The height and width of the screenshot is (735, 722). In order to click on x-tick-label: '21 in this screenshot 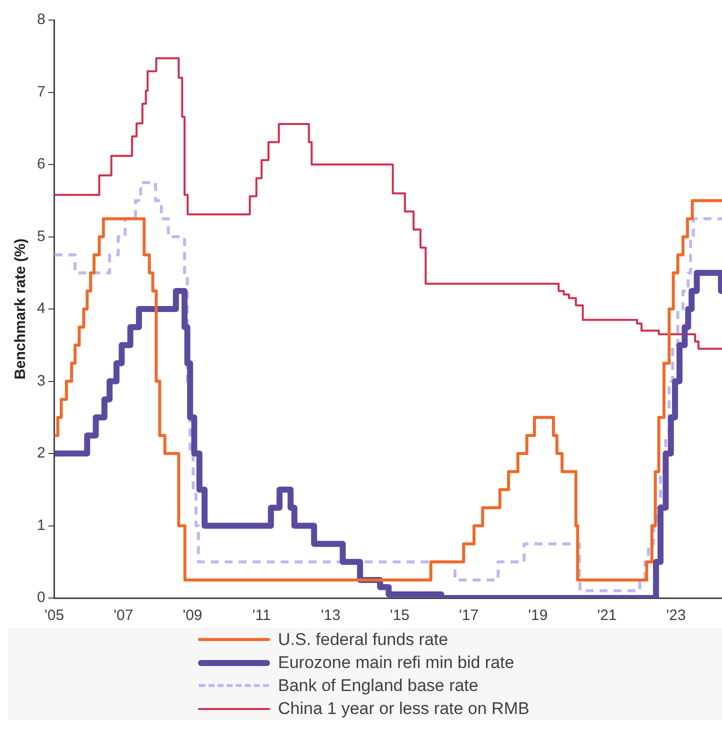, I will do `click(607, 615)`.